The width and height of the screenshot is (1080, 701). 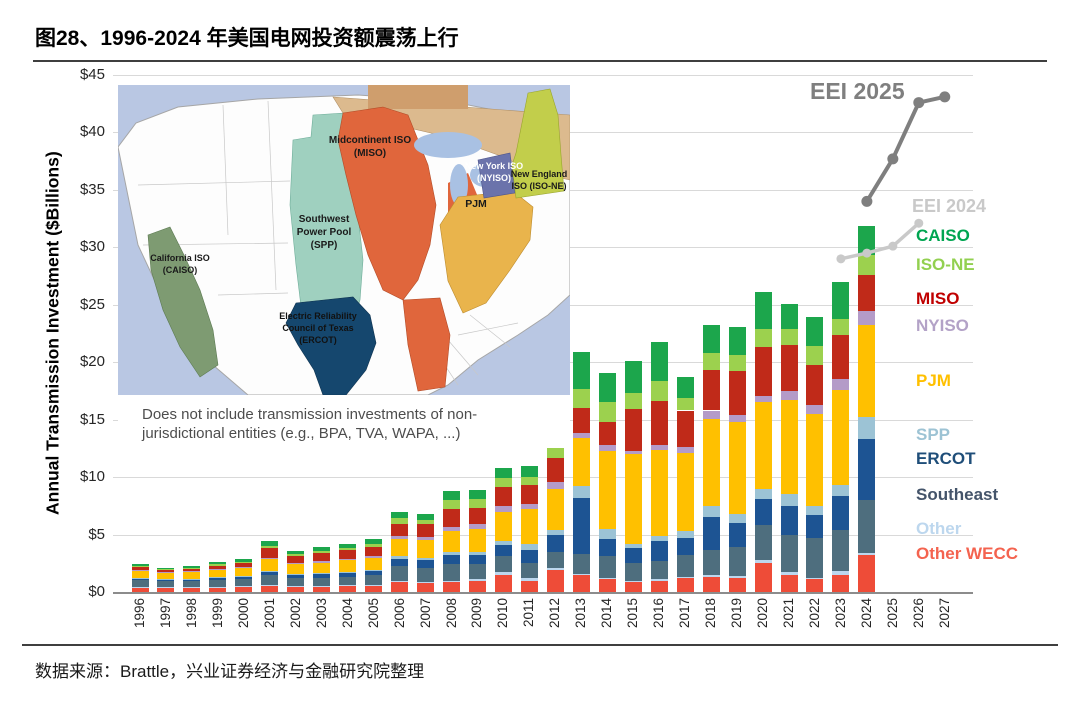 I want to click on y-tick-label: $0, so click(x=96, y=591).